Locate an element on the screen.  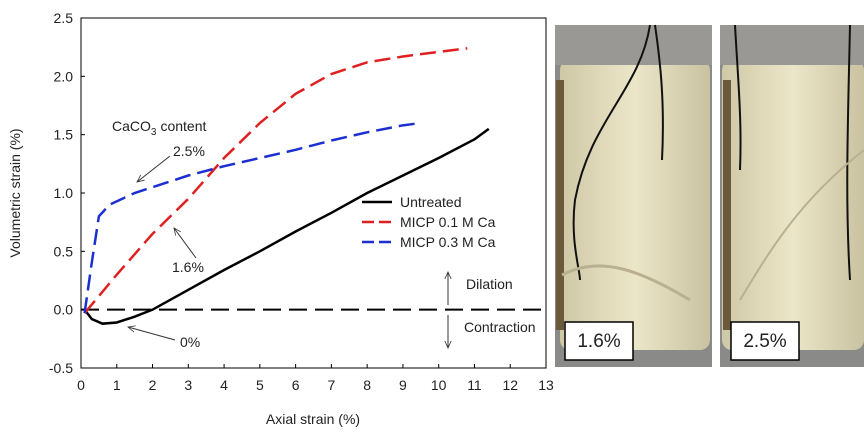
legend-label: Untreated is located at coordinates (430, 202).